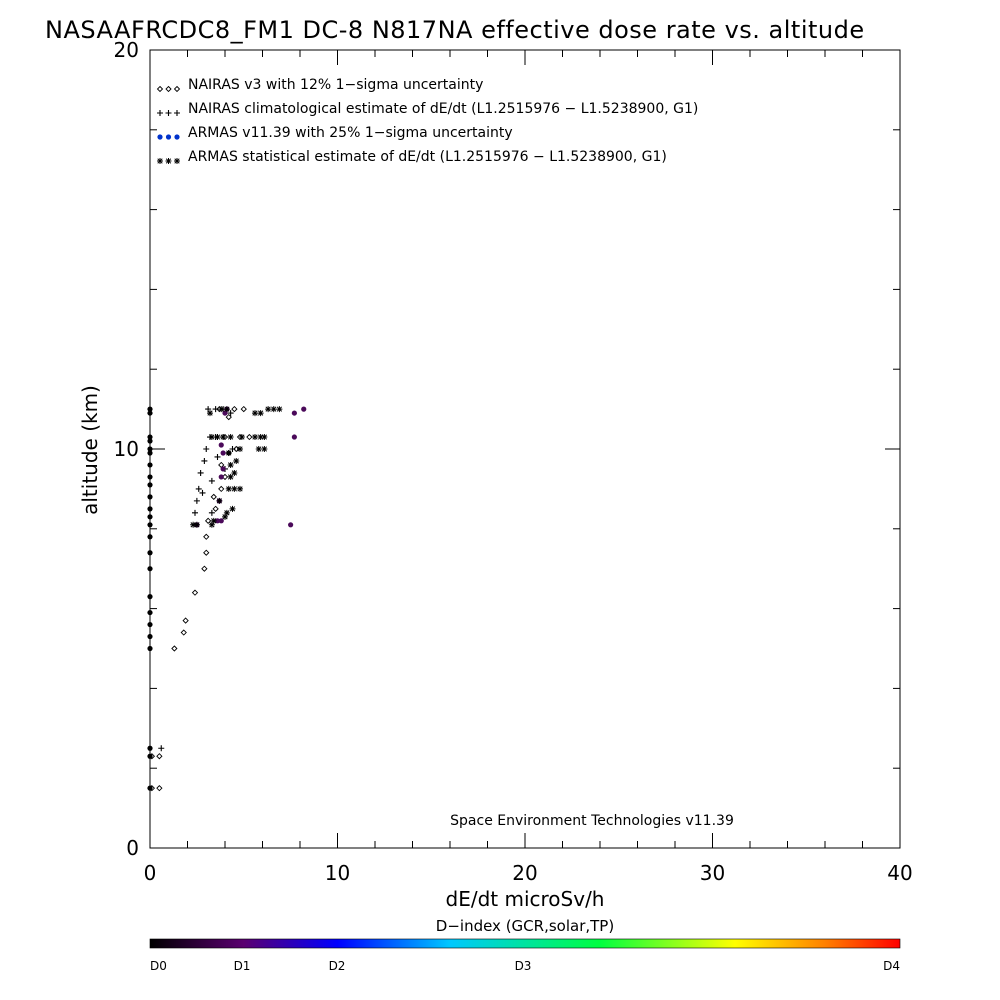  Describe the element at coordinates (319, 85) in the screenshot. I see `legend-entry-nairas-v3: NAIRAS v3 with 12% 1−sigma uncertainty` at that location.